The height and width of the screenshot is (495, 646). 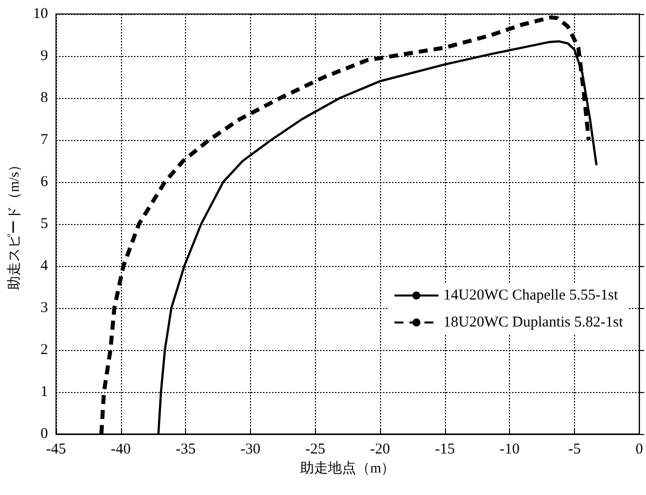 What do you see at coordinates (56, 450) in the screenshot?
I see `x-tick-label: -45` at bounding box center [56, 450].